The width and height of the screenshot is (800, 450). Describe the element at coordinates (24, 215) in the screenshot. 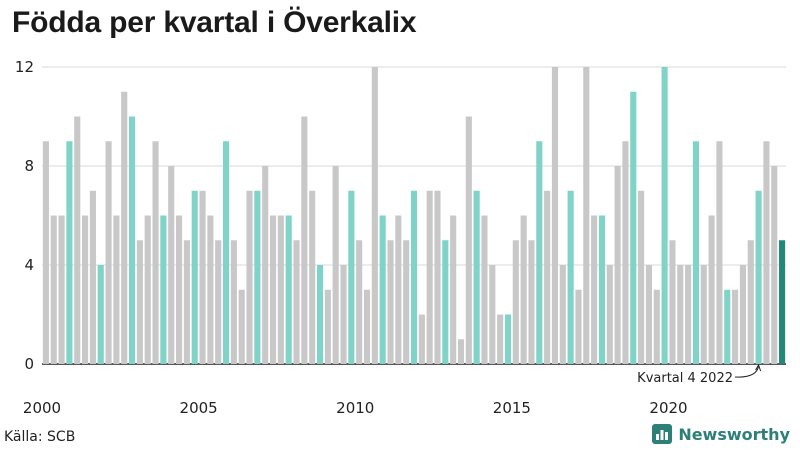

I see `y-axis-ticks: 0 4 8 12` at that location.